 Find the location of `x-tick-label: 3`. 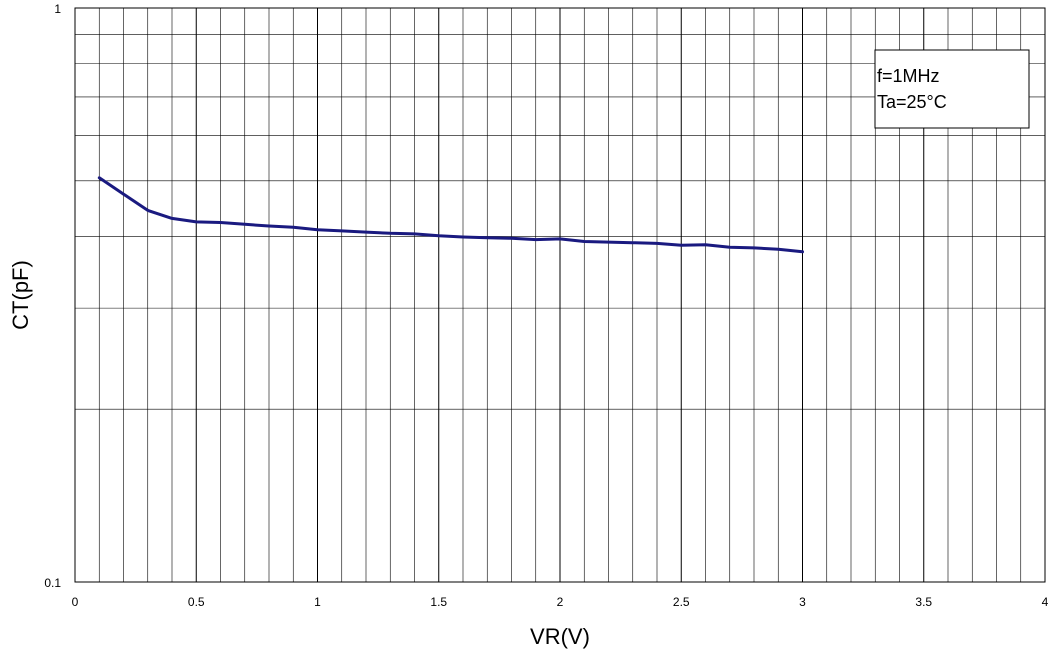

x-tick-label: 3 is located at coordinates (802, 602).